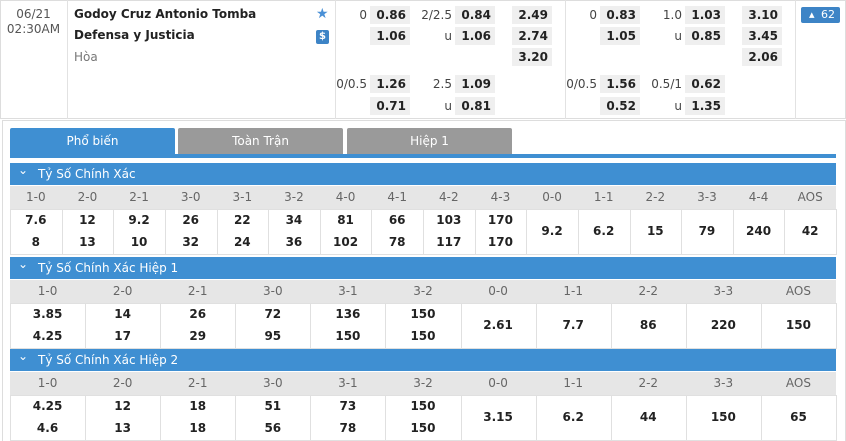 This screenshot has width=846, height=441. Describe the element at coordinates (273, 314) in the screenshot. I see `odds-value: 72` at that location.